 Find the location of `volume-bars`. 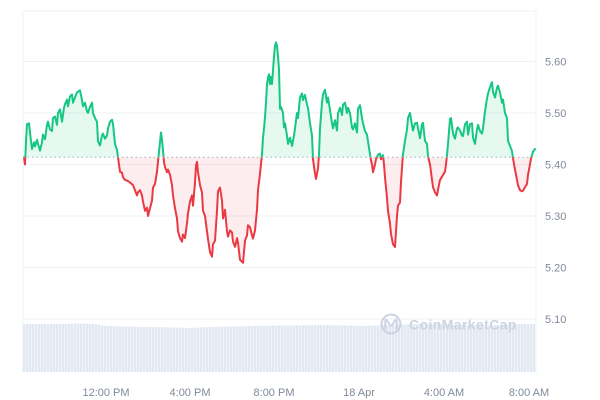

volume-bars is located at coordinates (279, 347).